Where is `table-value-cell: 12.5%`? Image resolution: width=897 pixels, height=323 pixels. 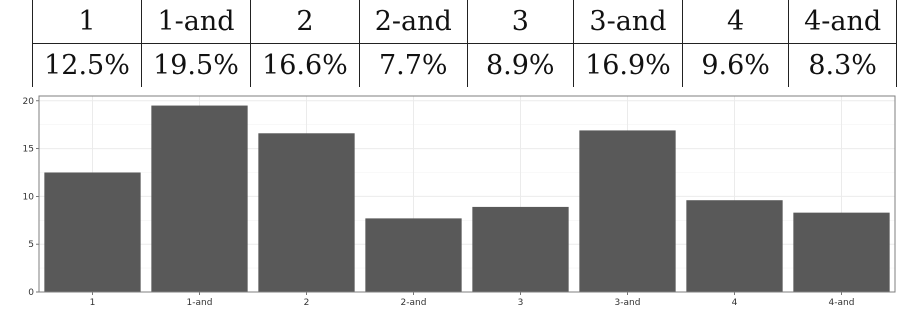
table-value-cell: 12.5% is located at coordinates (87, 65).